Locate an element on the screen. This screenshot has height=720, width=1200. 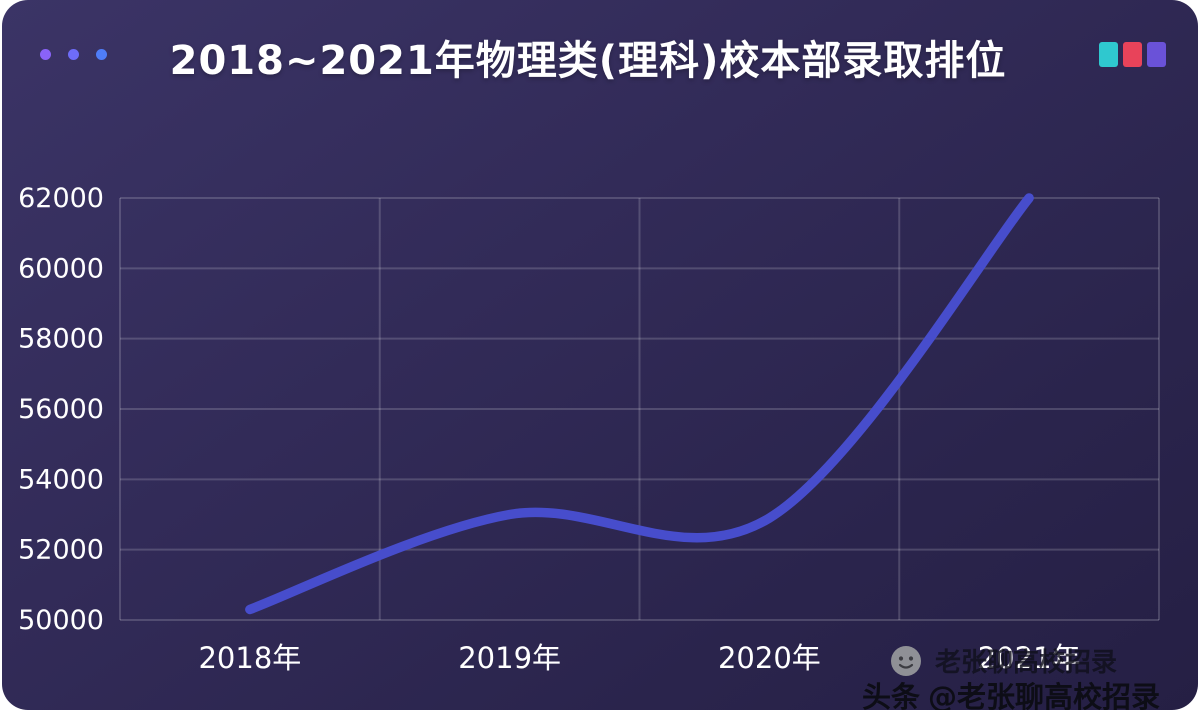
watermark-credit: 头条 @老张聊高校招录 is located at coordinates (1011, 692).